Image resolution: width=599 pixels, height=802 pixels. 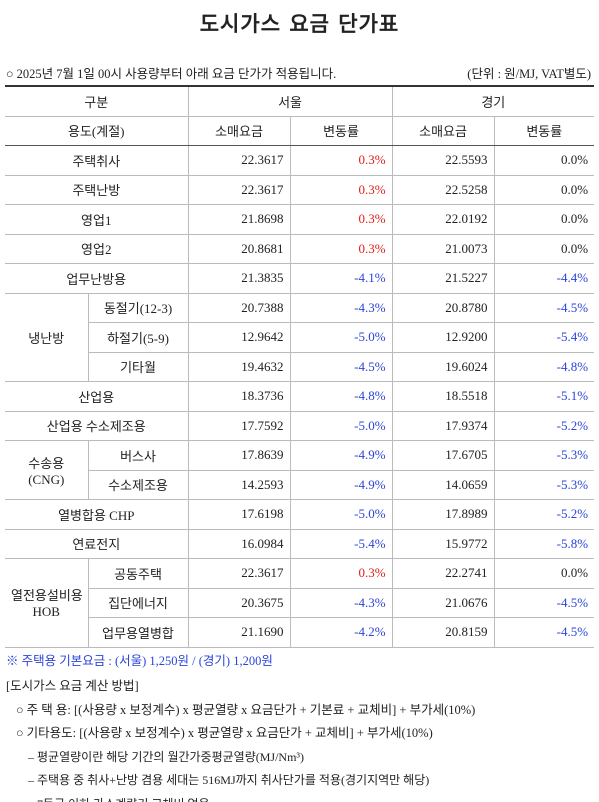 What do you see at coordinates (544, 396) in the screenshot?
I see `change-rate: -5.1%` at bounding box center [544, 396].